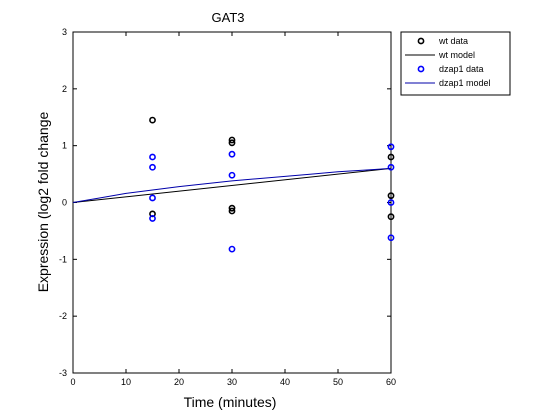  Describe the element at coordinates (63, 316) in the screenshot. I see `y-tick-label: -2` at that location.